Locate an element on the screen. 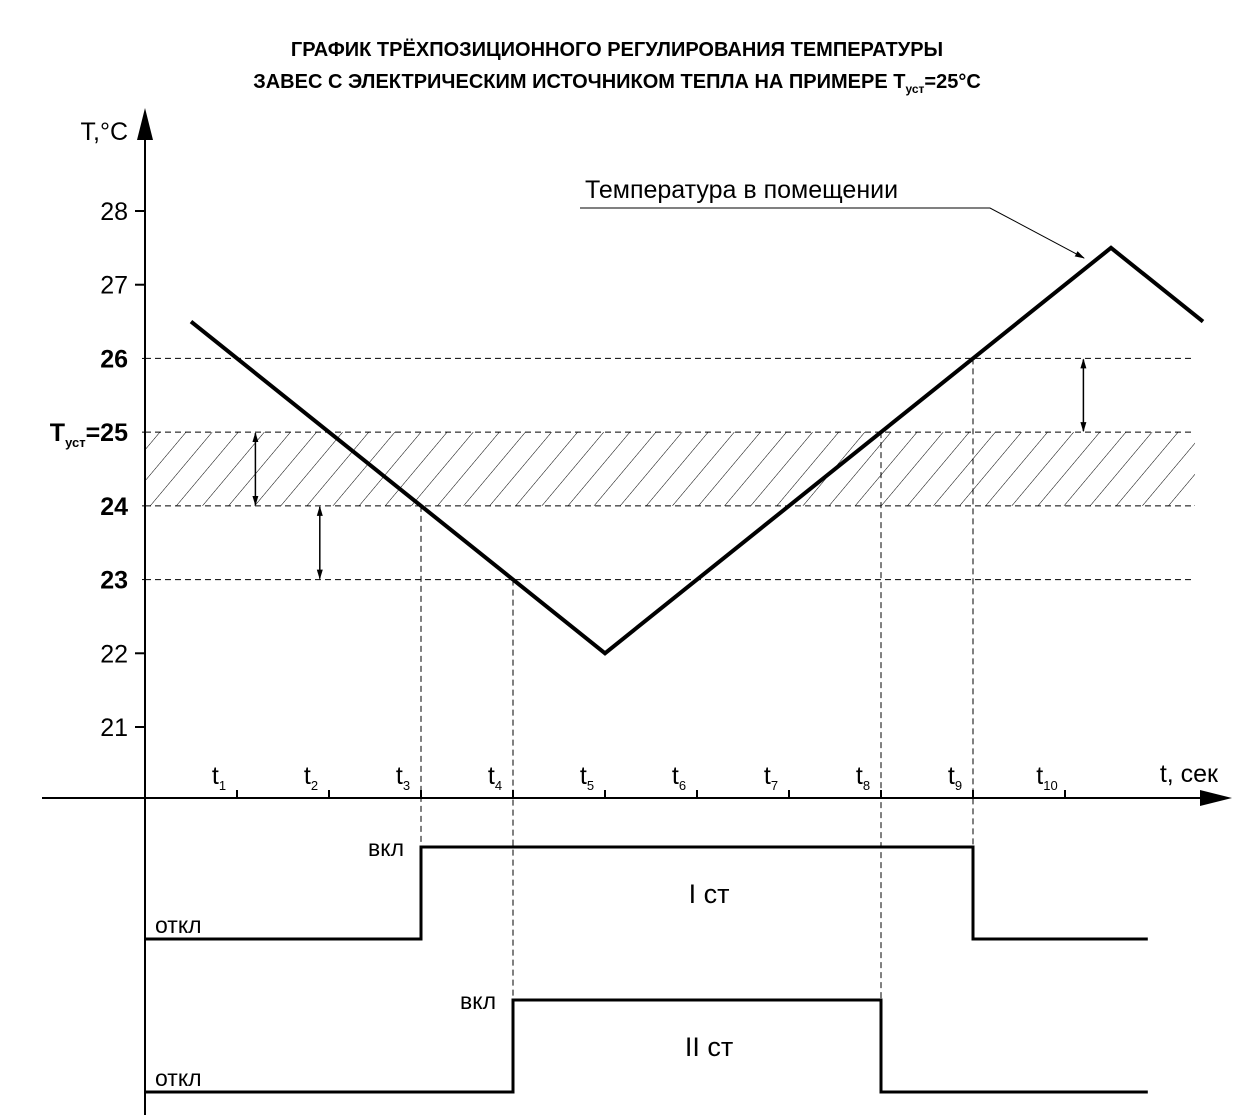  x-tick-label: t4 is located at coordinates (495, 777).